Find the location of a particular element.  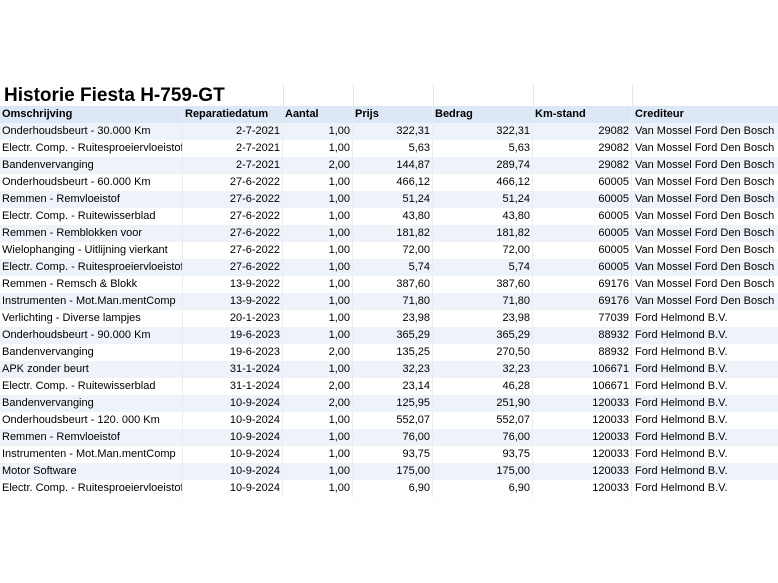

cell-prijs: 23,14 is located at coordinates (393, 386).